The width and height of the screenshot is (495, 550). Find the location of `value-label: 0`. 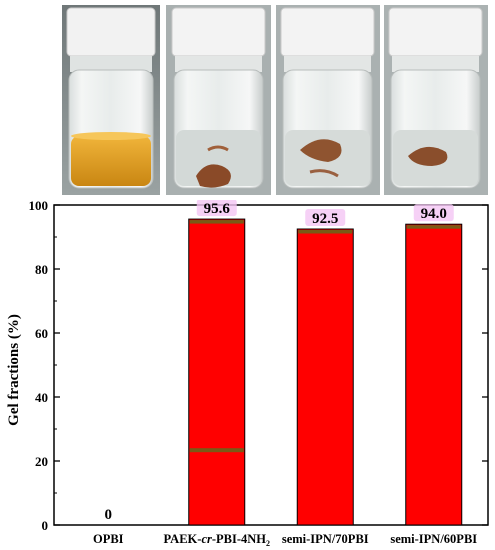

value-label: 0 is located at coordinates (109, 515).